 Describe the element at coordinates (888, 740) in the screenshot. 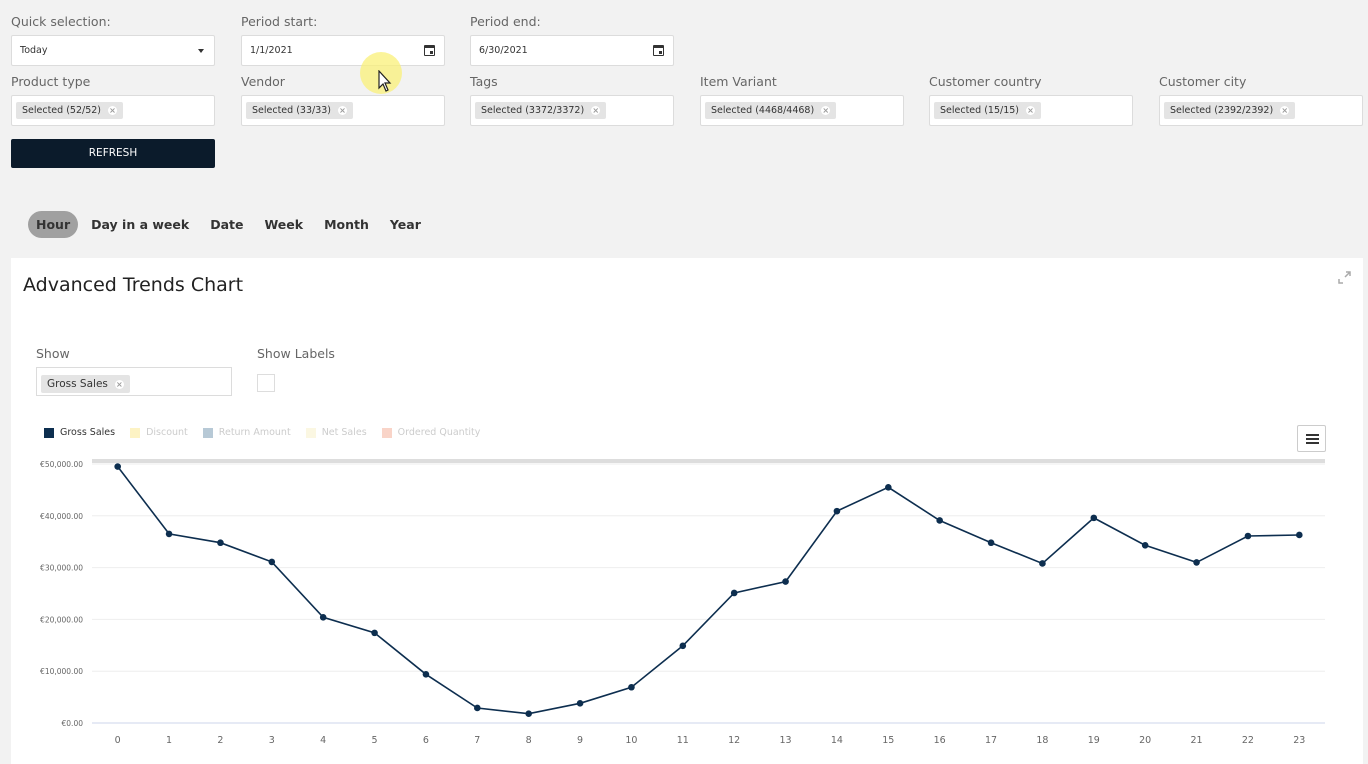

I see `x-tick-label: 15` at that location.